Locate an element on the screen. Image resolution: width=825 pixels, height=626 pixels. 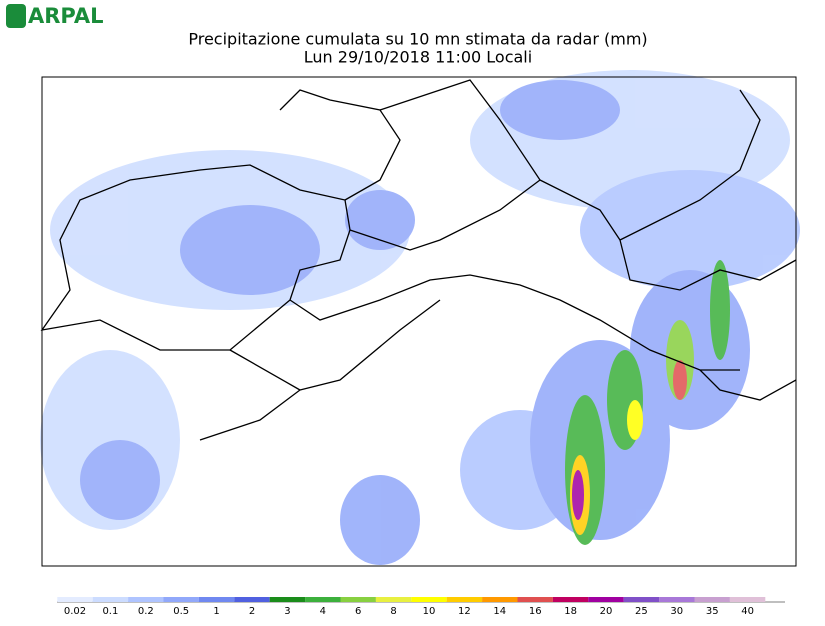
legend: 0.02 0.1 0.2 0.5 1 2 3 4 6 8 10 12 14 16 18 20 25 30 35 40 is located at coordinates (411, 607).